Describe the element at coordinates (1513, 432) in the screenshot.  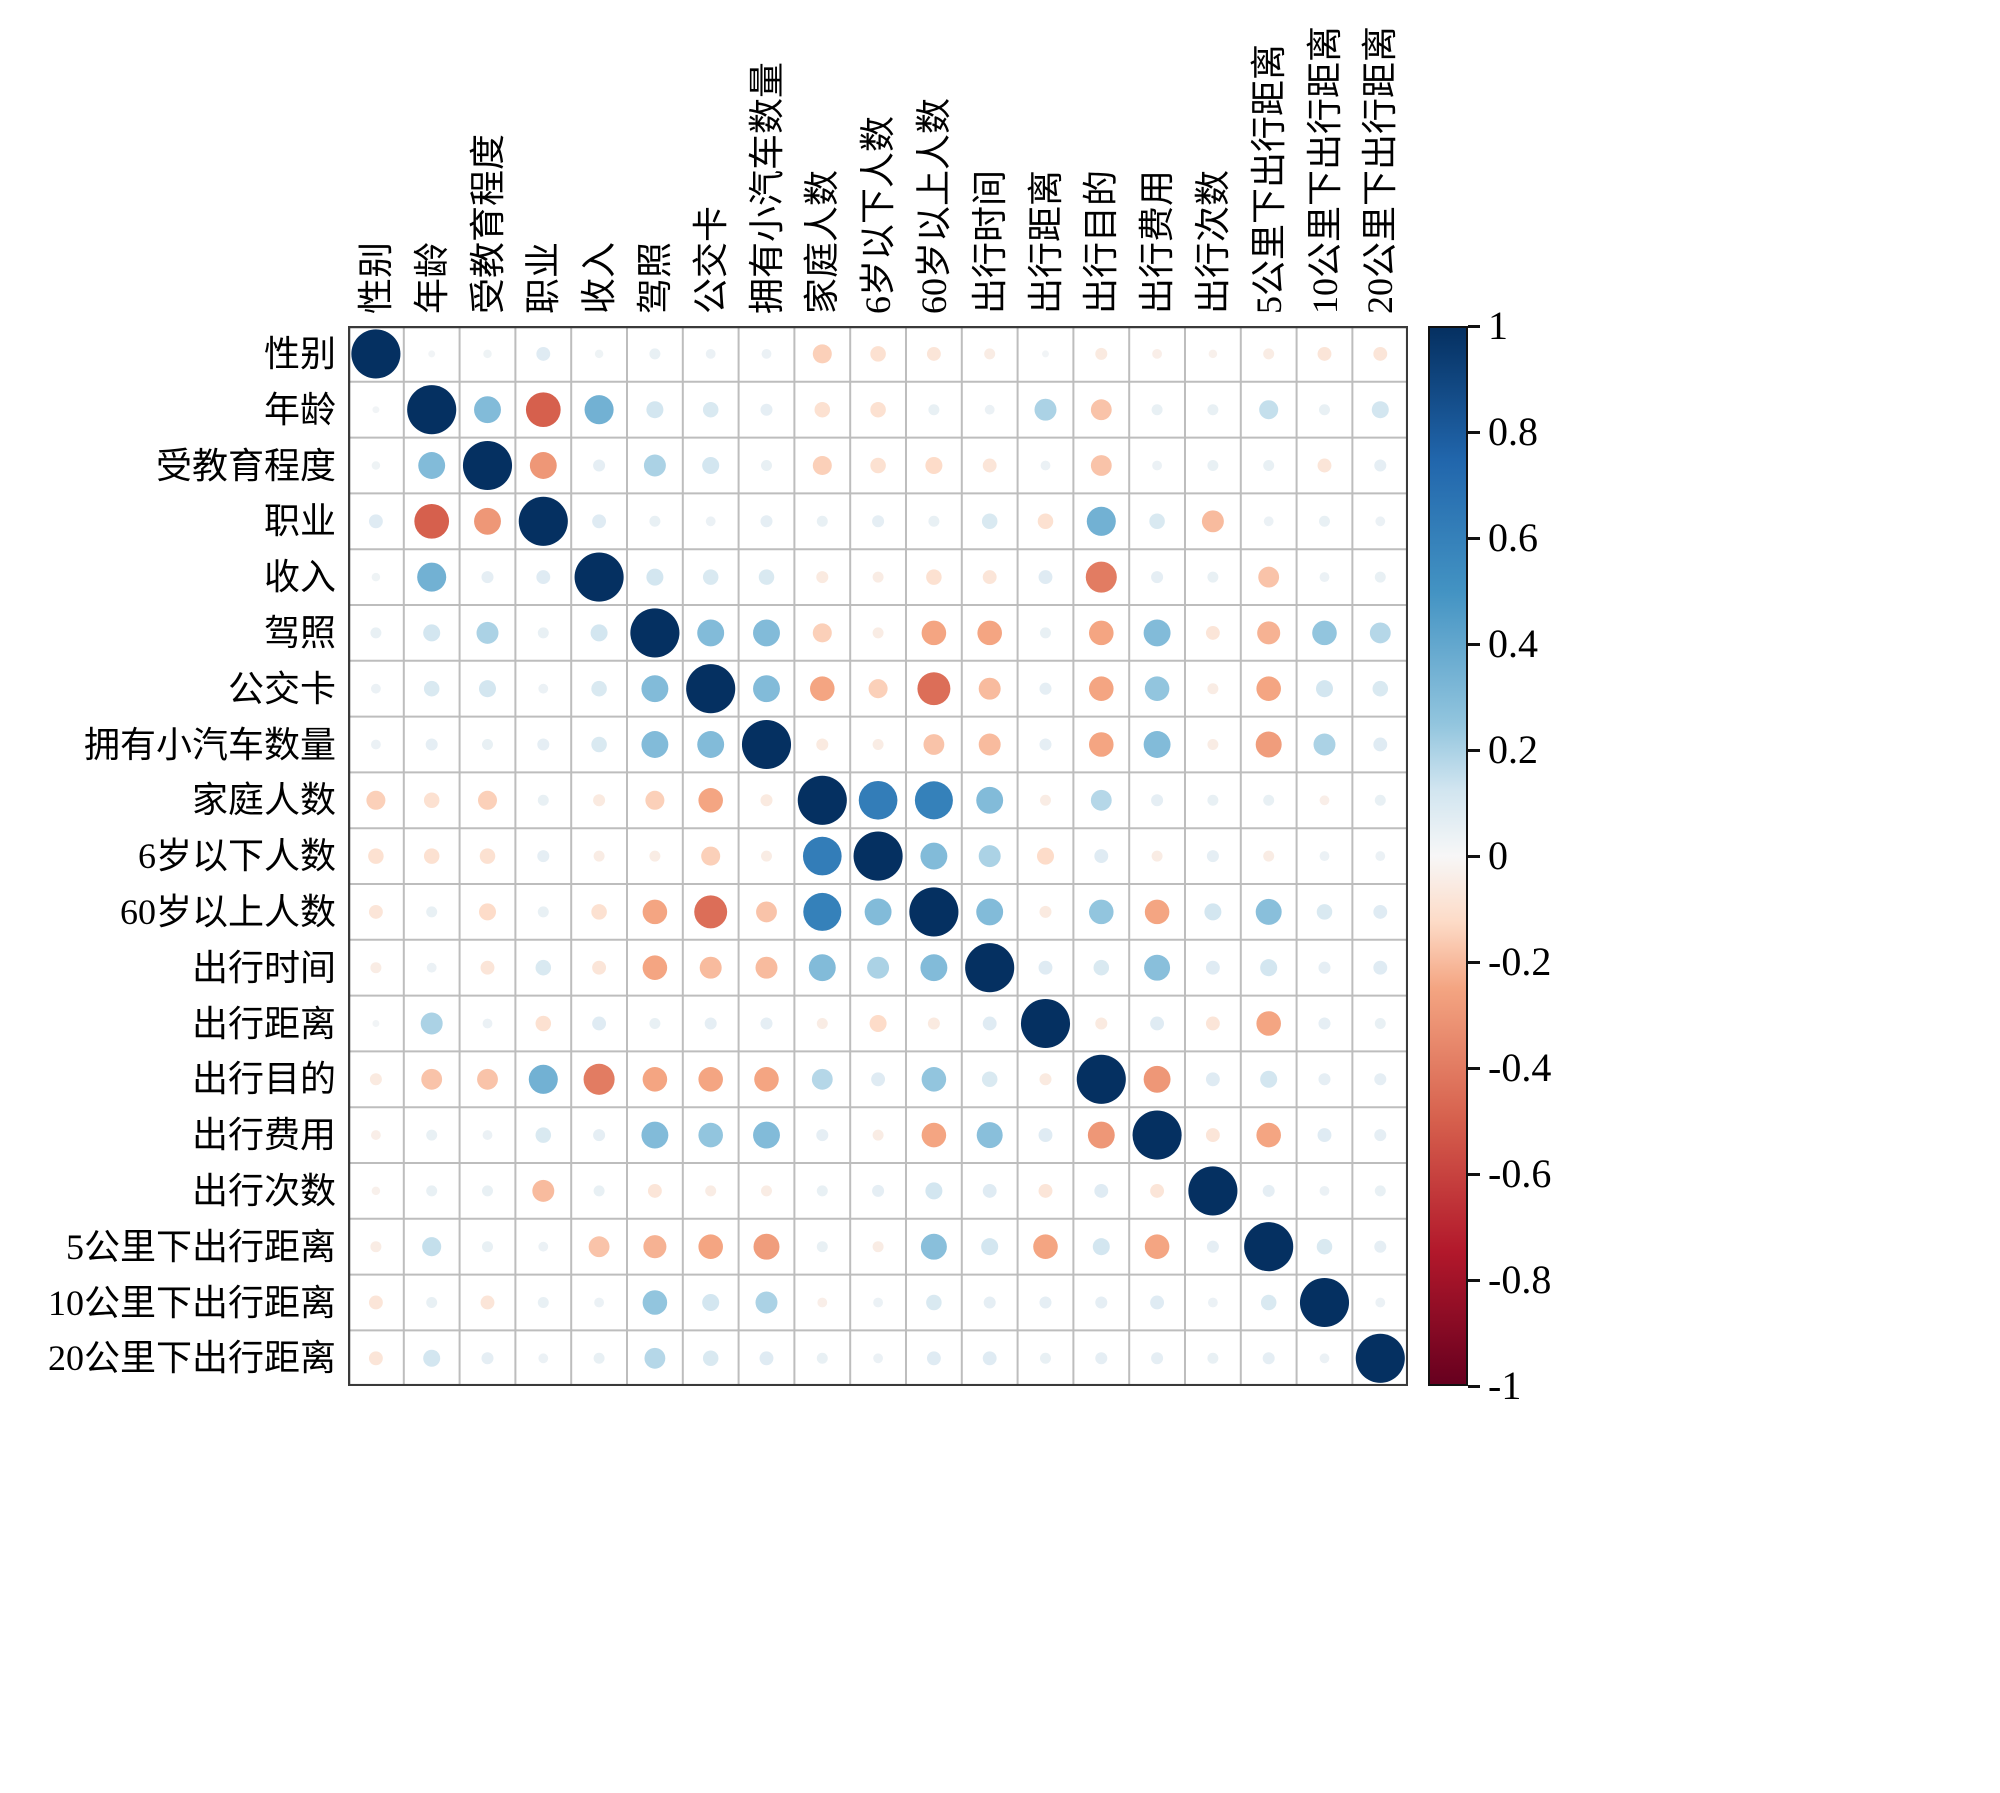
I see `colorbar-tick-label-1: 0.8` at that location.